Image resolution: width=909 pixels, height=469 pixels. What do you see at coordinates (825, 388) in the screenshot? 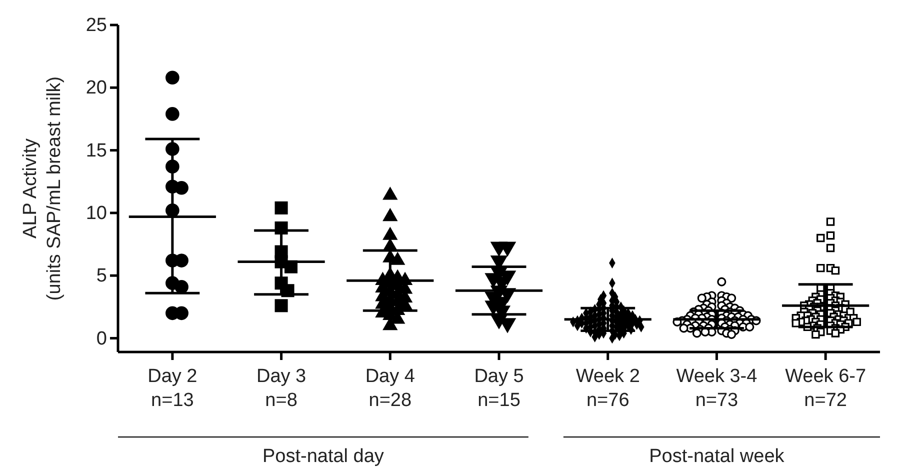
I see `x-tick-label: Week 6-7 n=72` at bounding box center [825, 388].